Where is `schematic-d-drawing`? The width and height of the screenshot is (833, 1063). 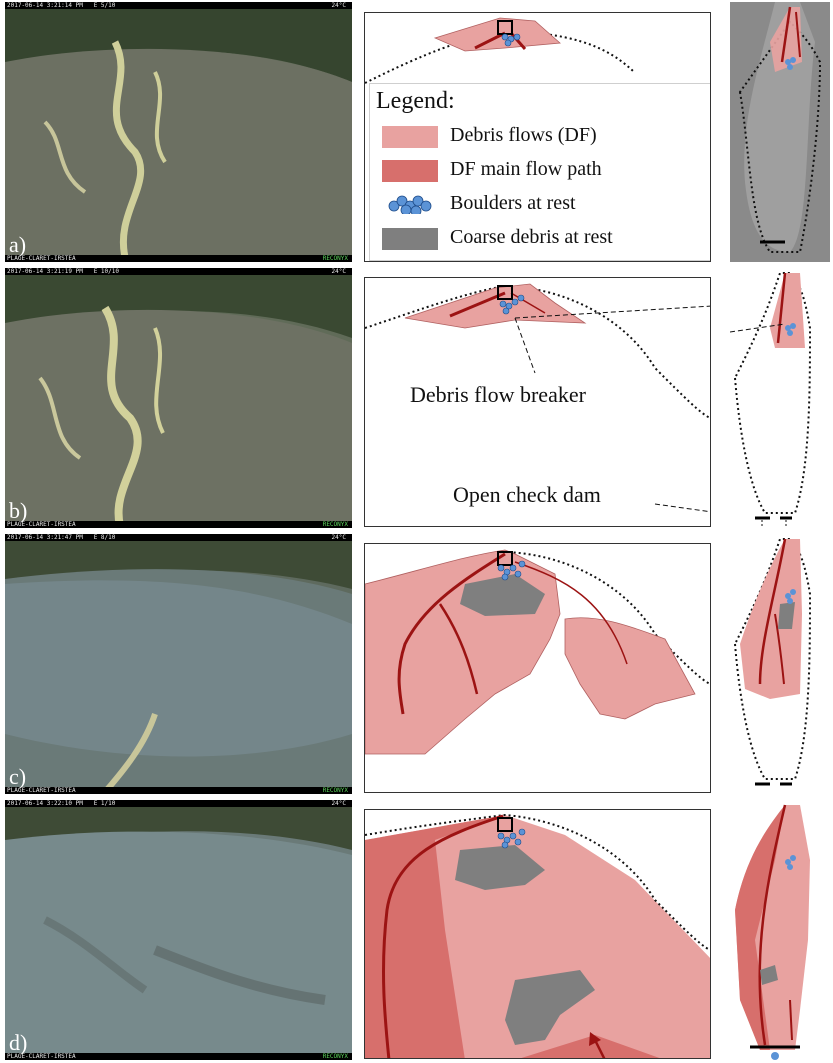
schematic-d-drawing is located at coordinates (537, 935).